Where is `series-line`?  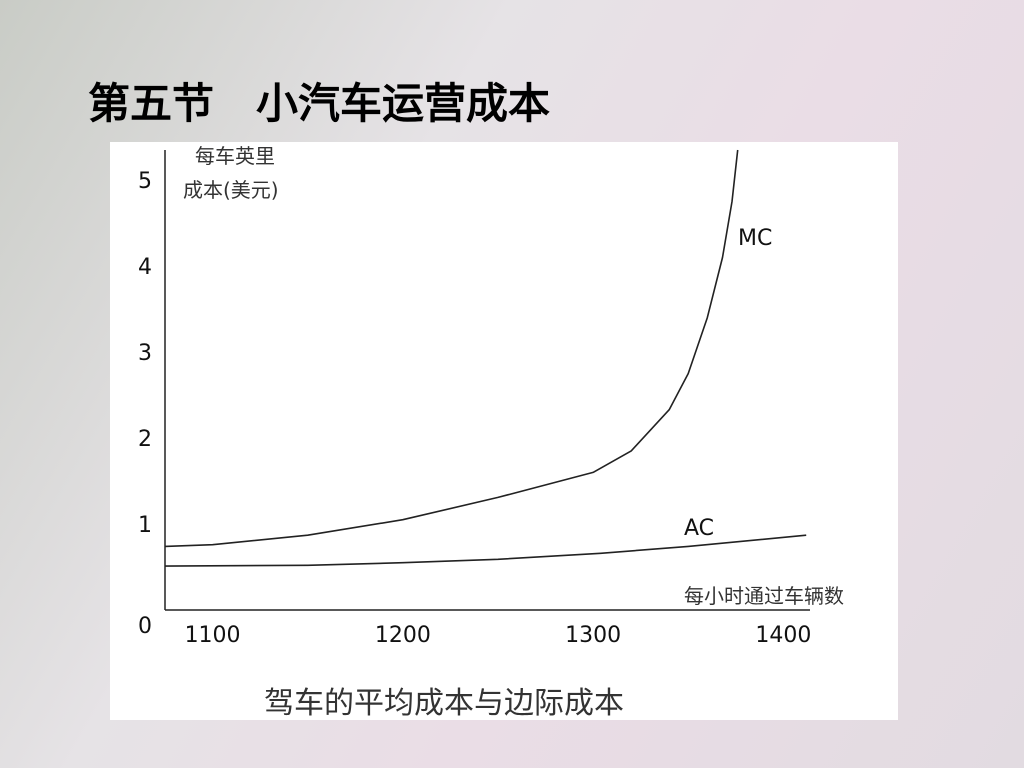 series-line is located at coordinates (485, 550).